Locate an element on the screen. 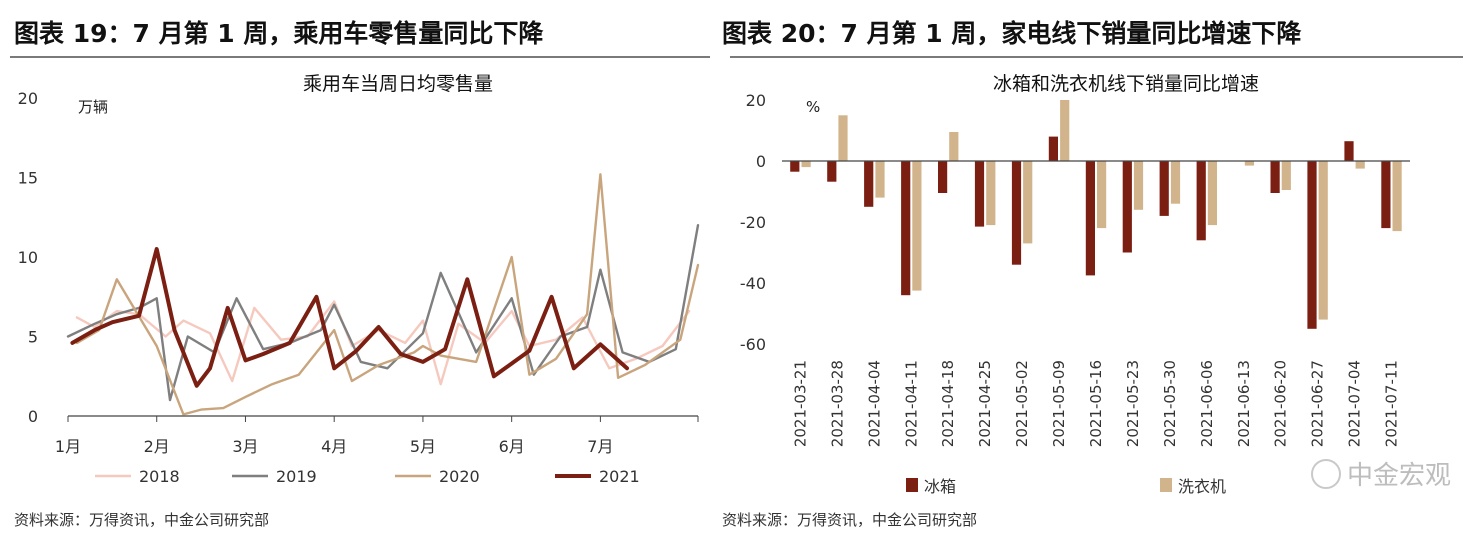 Image resolution: width=1473 pixels, height=540 pixels. y-tick-label: 15 is located at coordinates (28, 178).